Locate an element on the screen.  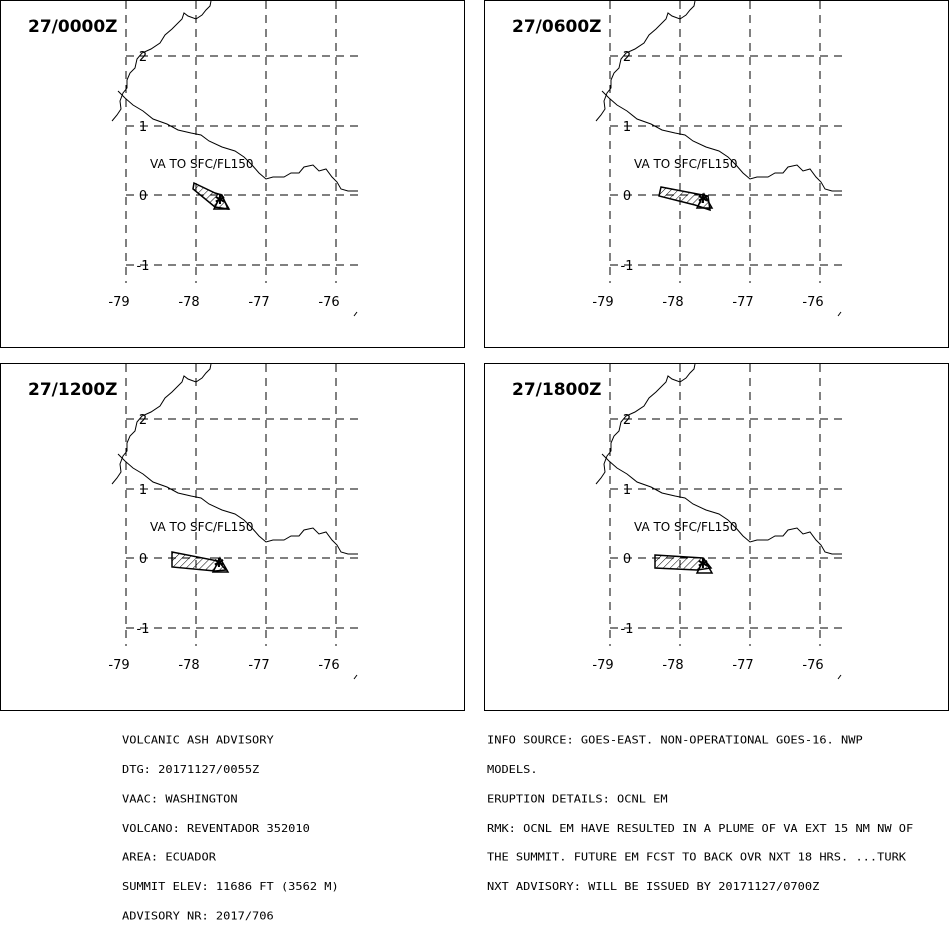
map-panel-3: -79 -78 -77 -76 2 1 0 -1 VA TO SFC/FL150 ✱ is located at coordinates (233, 522).